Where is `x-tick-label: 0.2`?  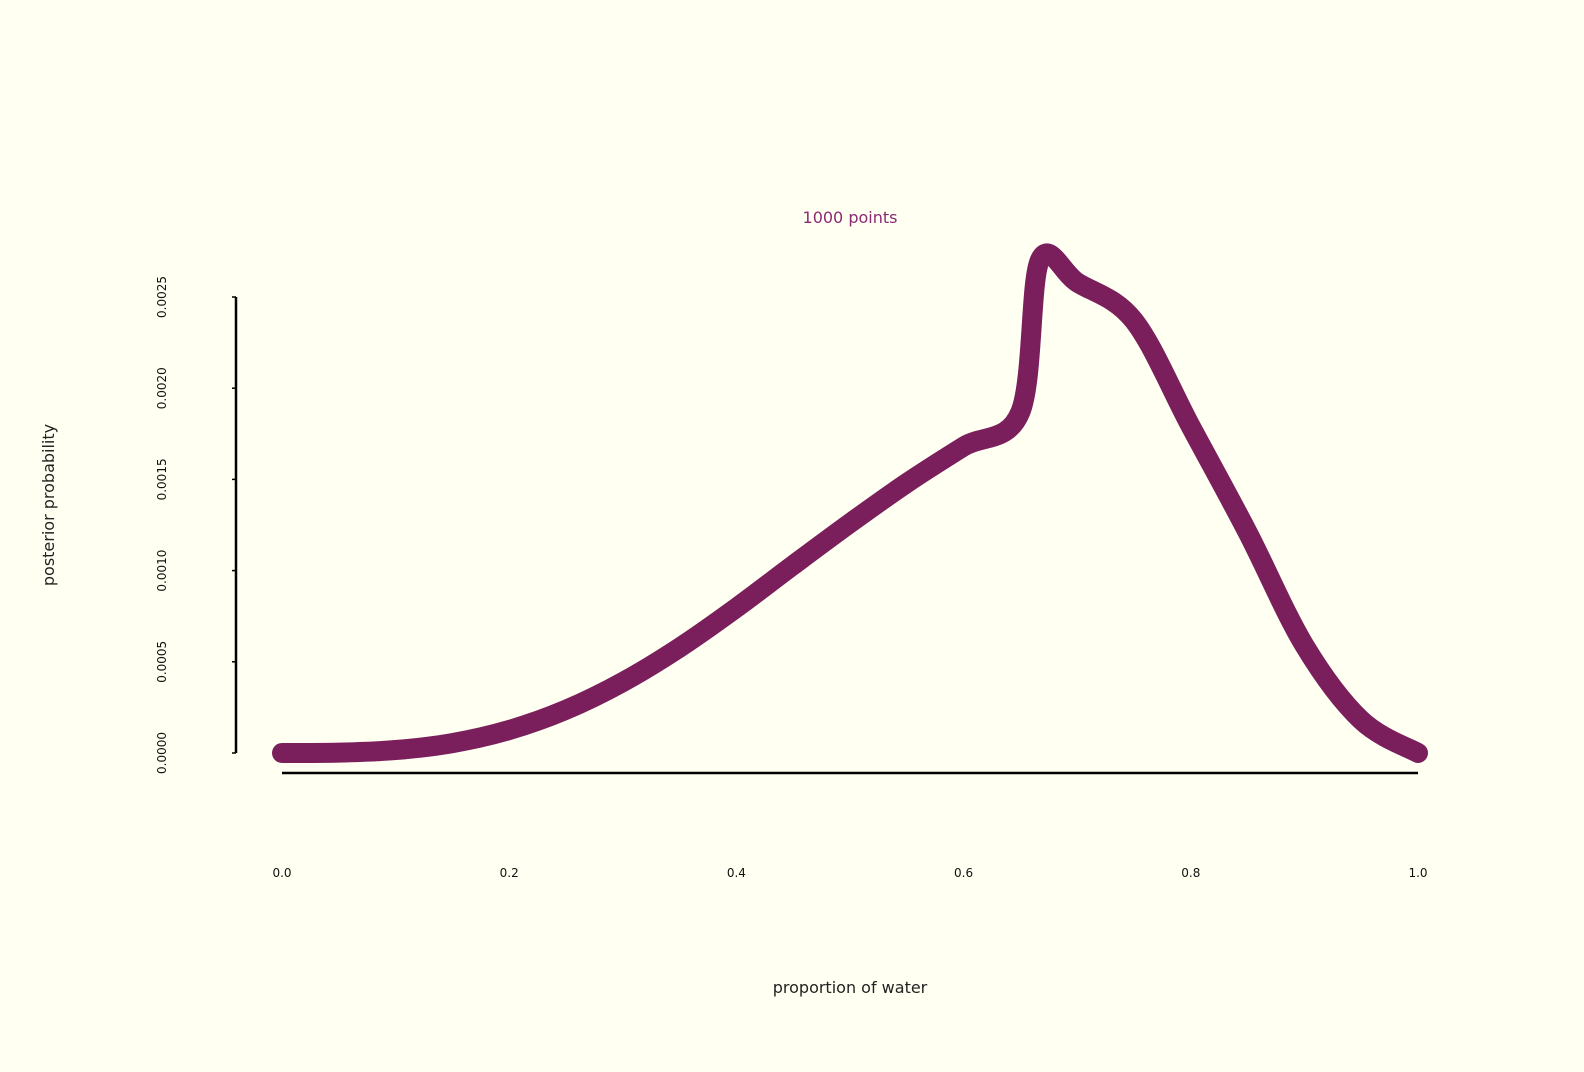
x-tick-label: 0.2 is located at coordinates (509, 873).